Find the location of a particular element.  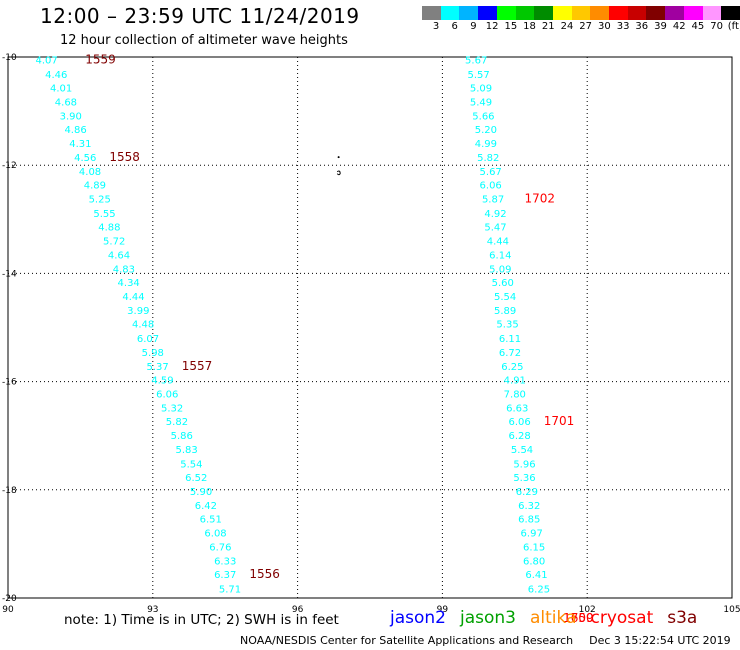

wave-height-value: 5.49 is located at coordinates (481, 102).